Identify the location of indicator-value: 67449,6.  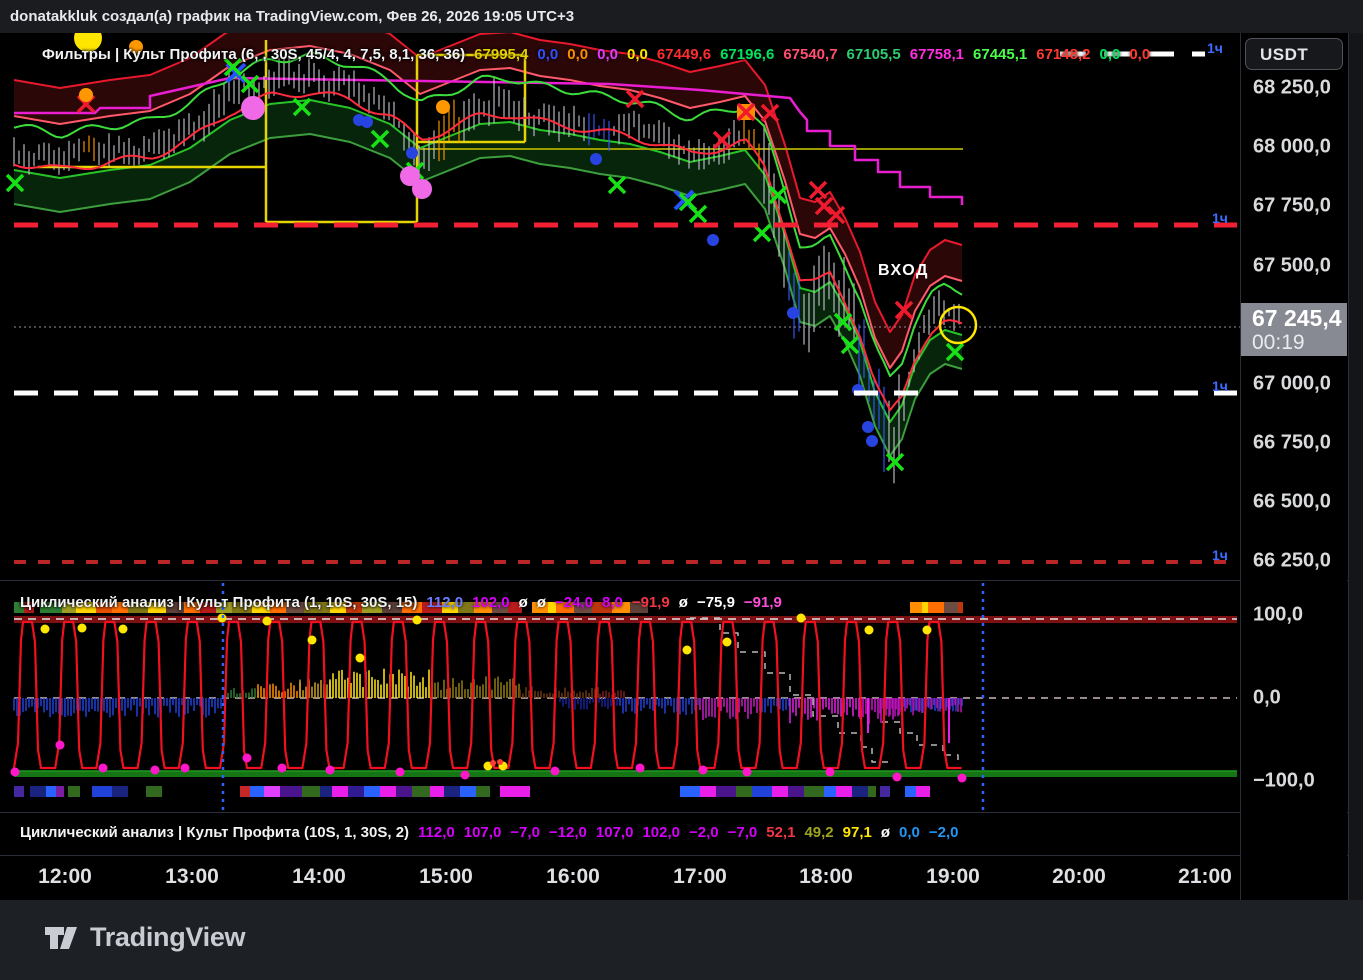
(684, 54).